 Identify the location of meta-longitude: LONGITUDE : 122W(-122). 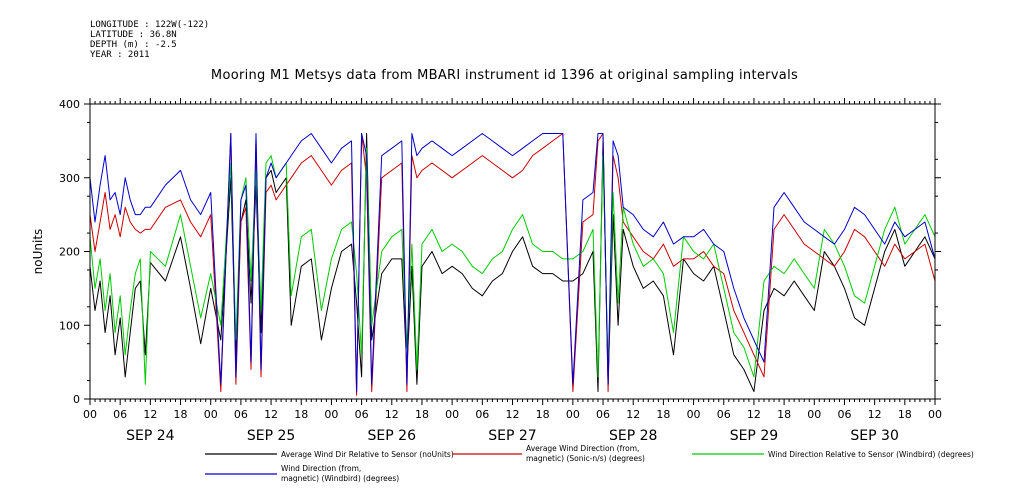
(150, 25).